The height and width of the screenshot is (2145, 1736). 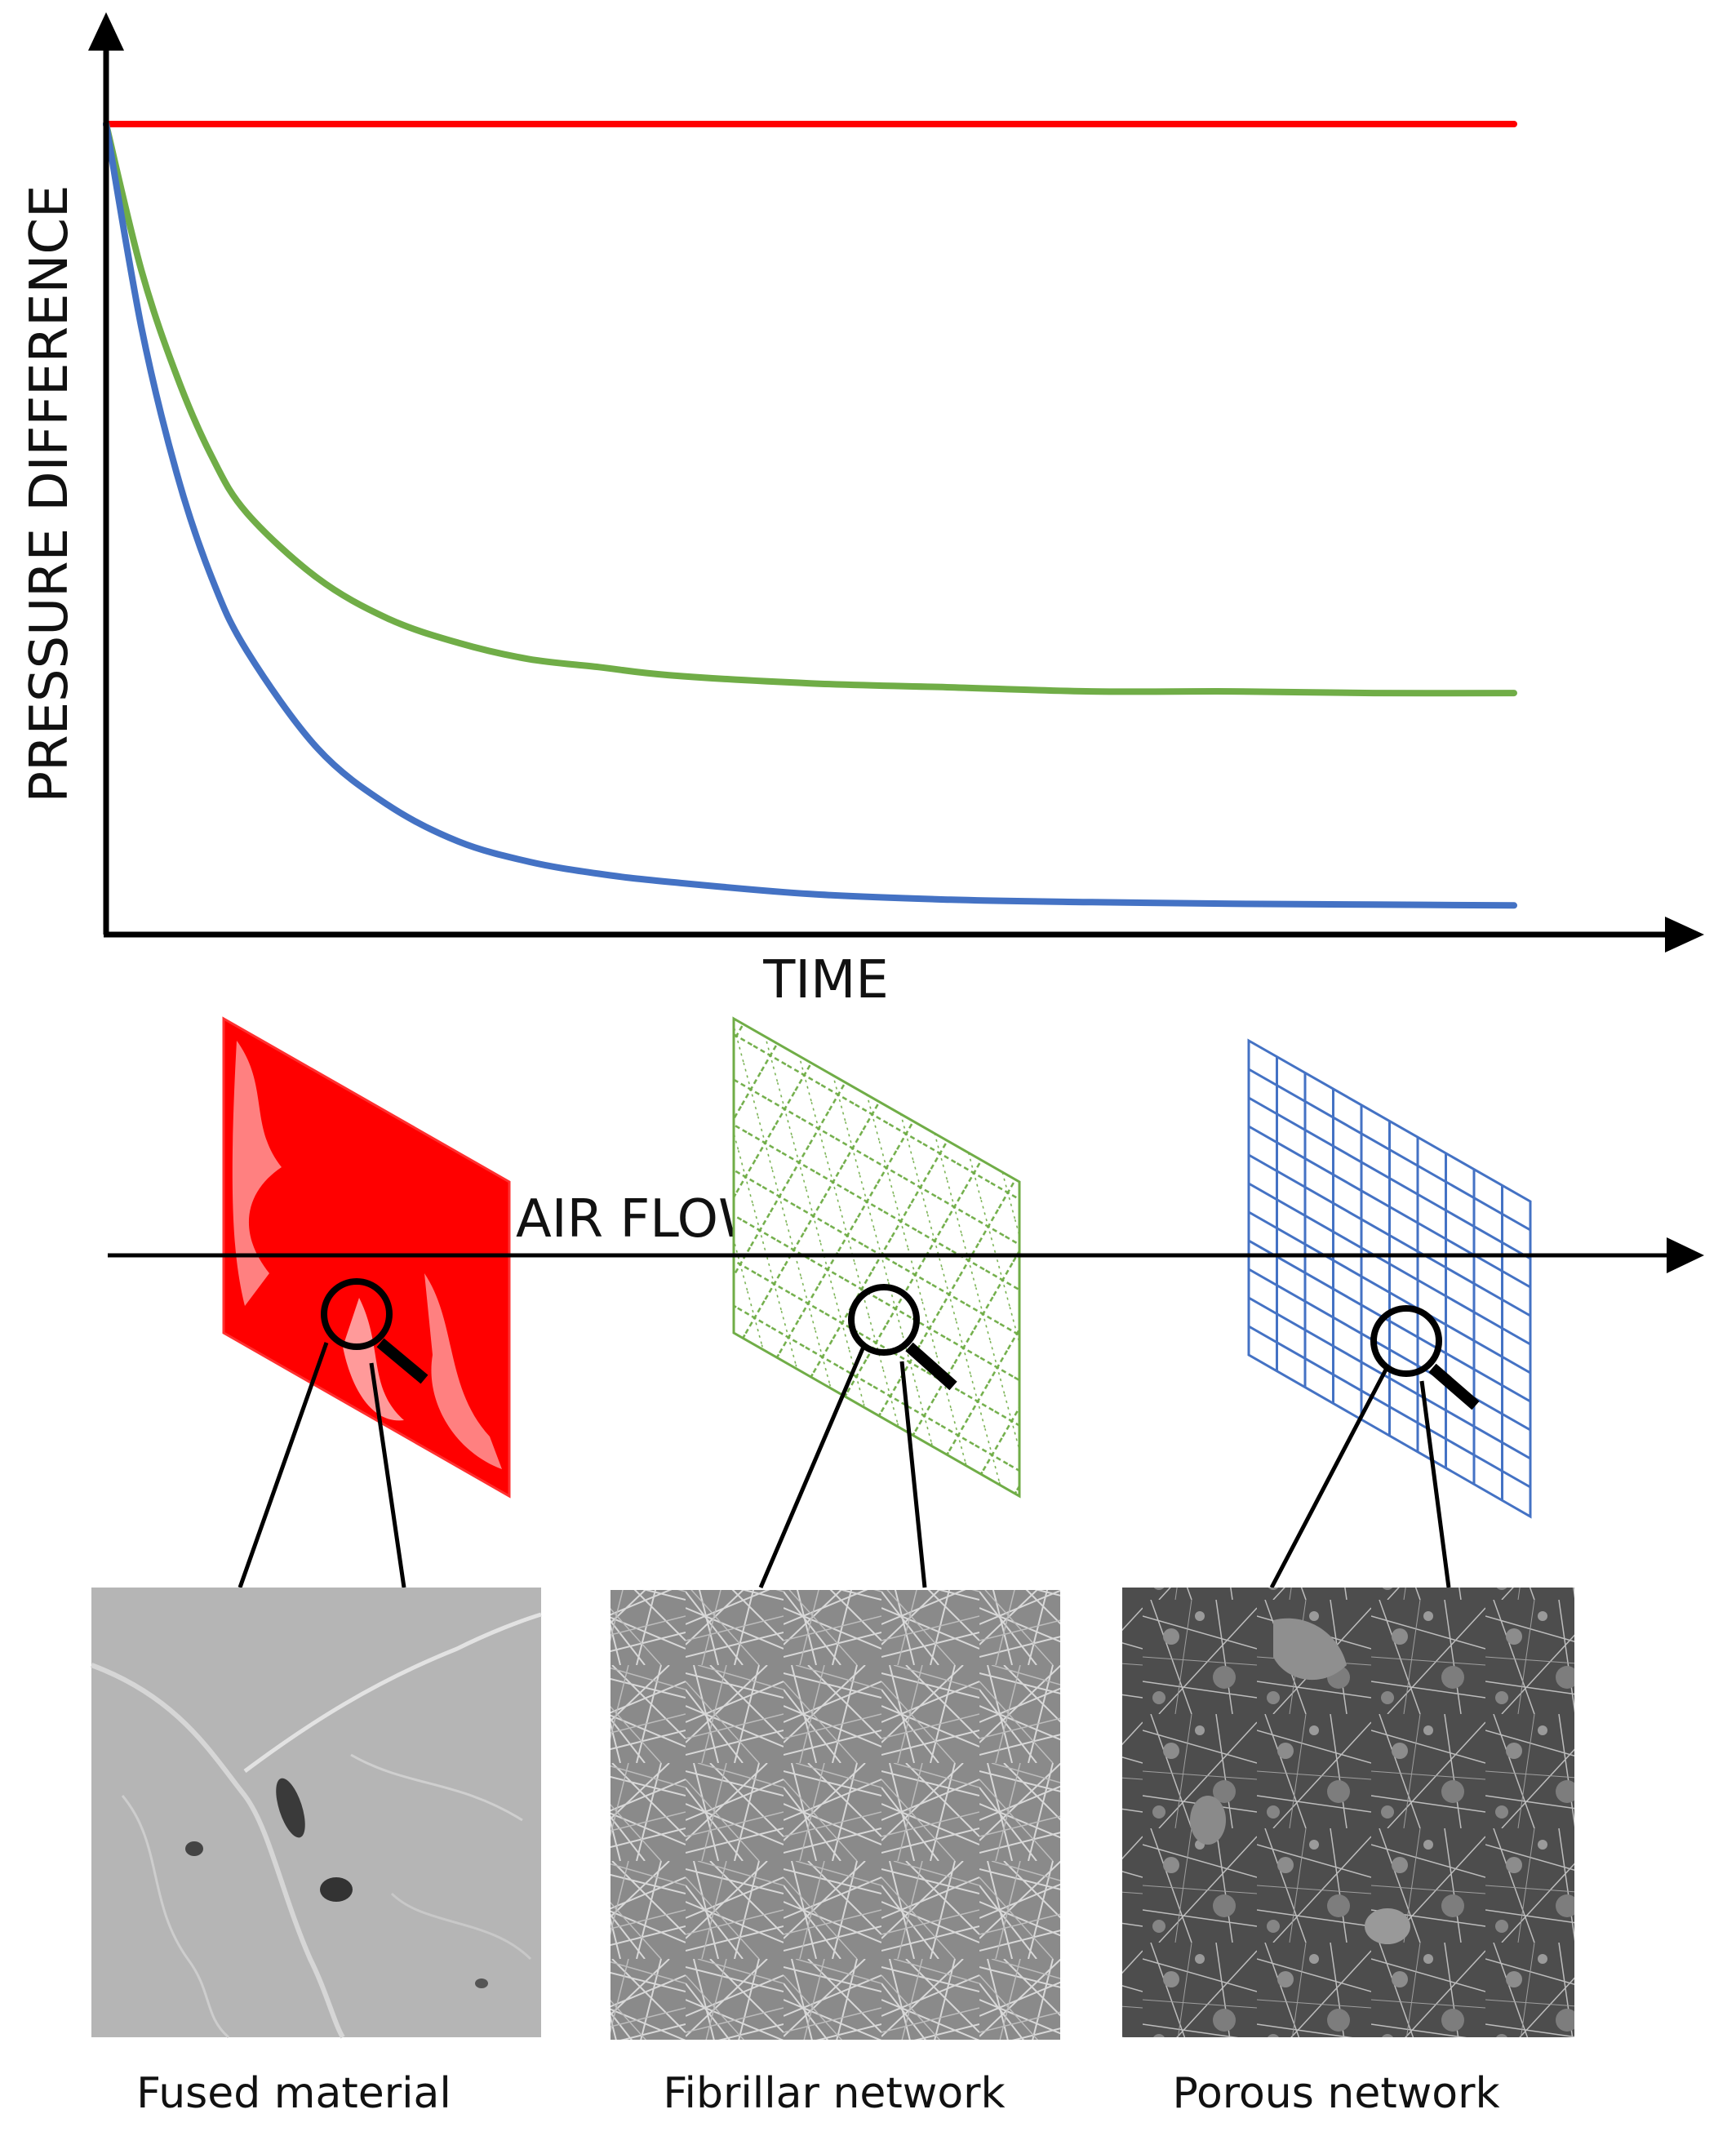 What do you see at coordinates (1348, 1812) in the screenshot?
I see `micrograph-porous` at bounding box center [1348, 1812].